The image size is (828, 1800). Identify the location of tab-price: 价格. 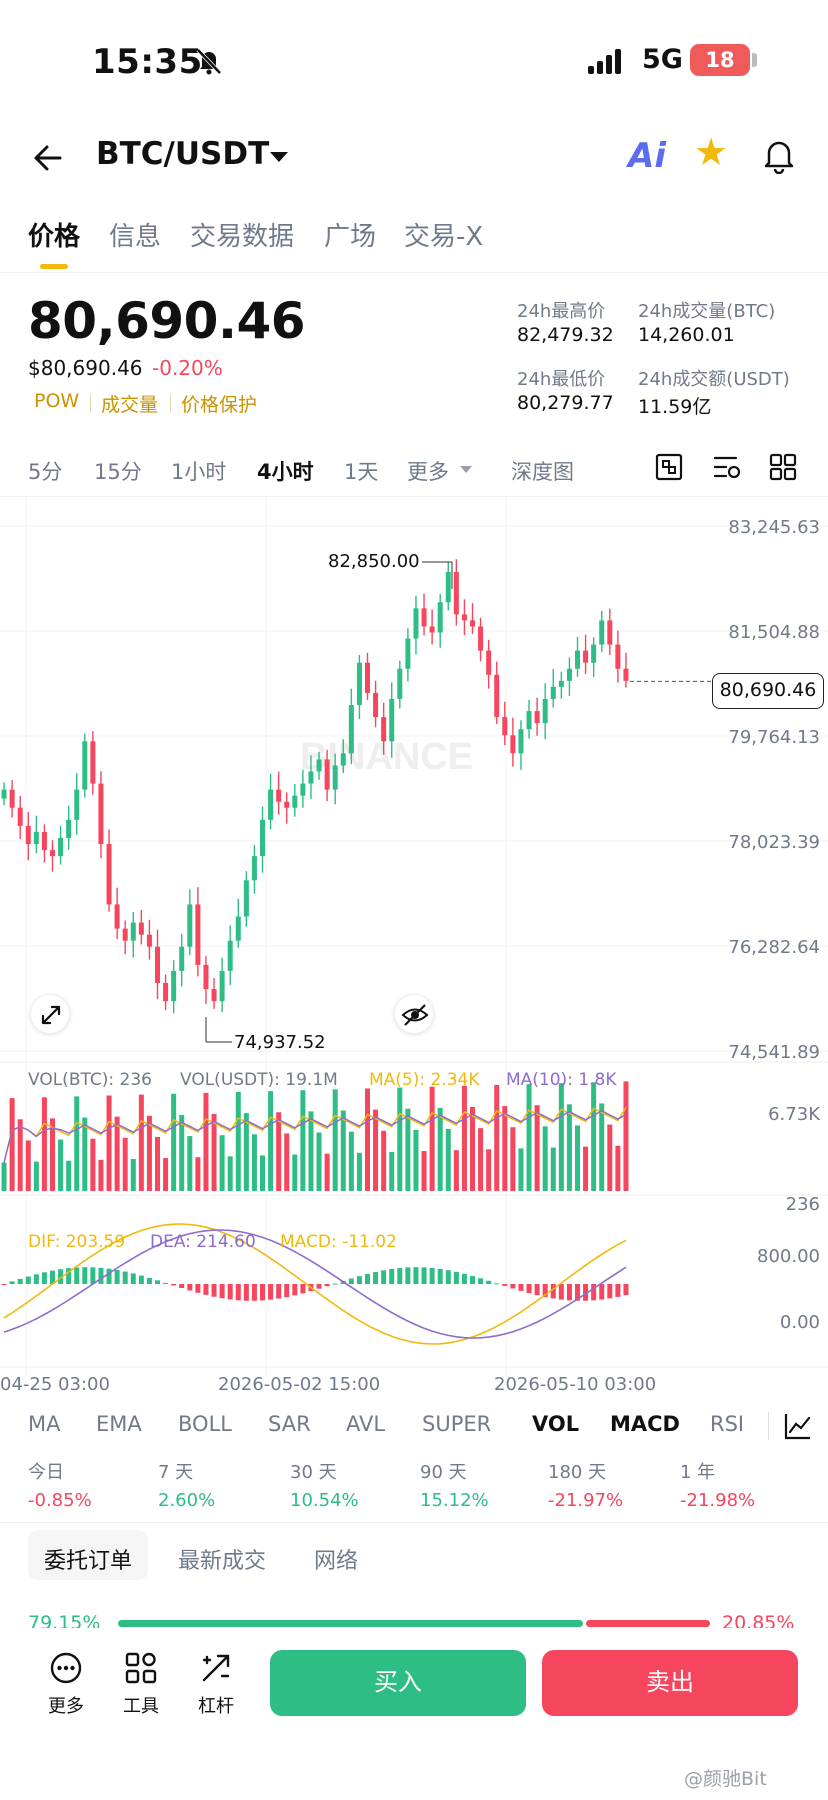
(54, 237).